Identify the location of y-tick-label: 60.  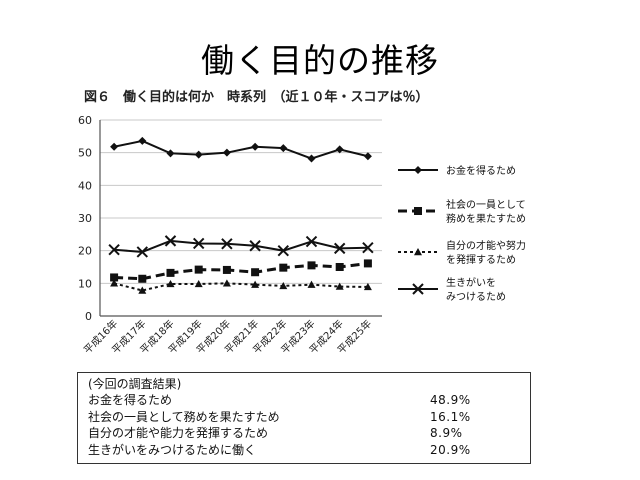
(85, 120).